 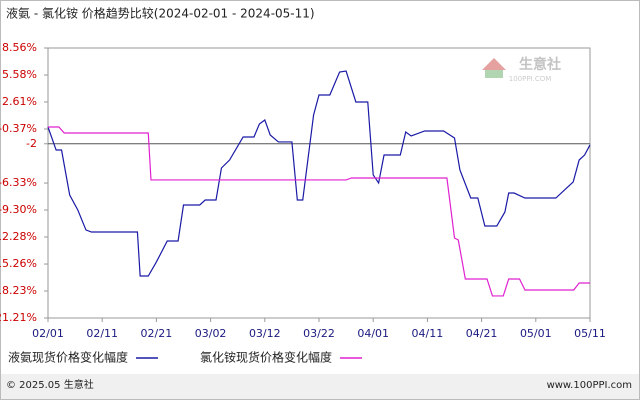 What do you see at coordinates (31, 143) in the screenshot?
I see `y-tick-label: -2` at bounding box center [31, 143].